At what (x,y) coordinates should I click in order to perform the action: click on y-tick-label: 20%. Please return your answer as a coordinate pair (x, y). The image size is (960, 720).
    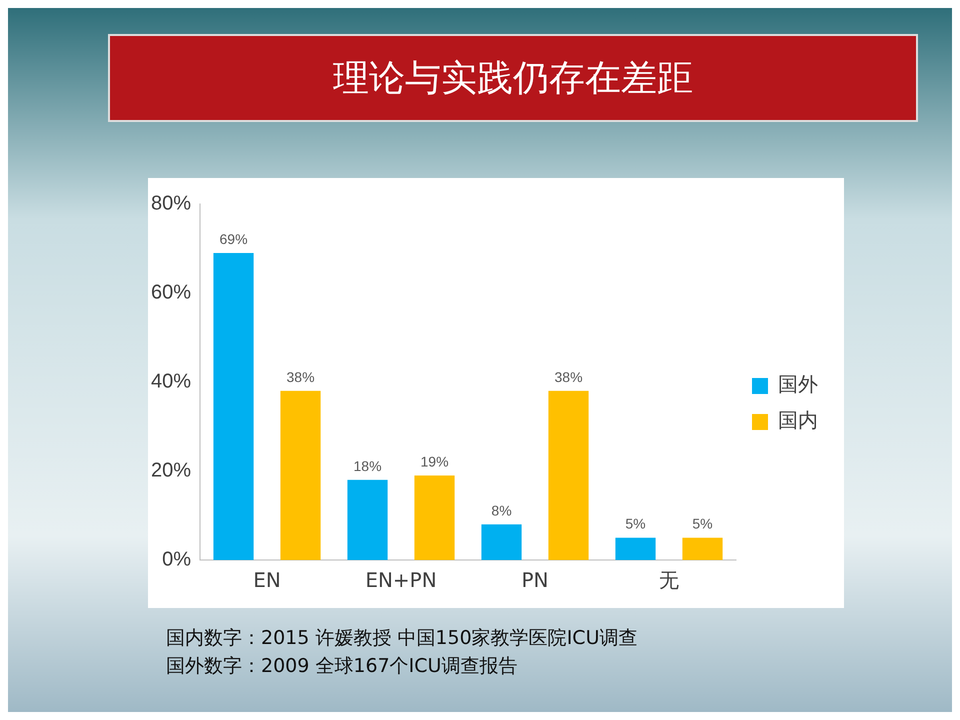
    Looking at the image, I should click on (171, 471).